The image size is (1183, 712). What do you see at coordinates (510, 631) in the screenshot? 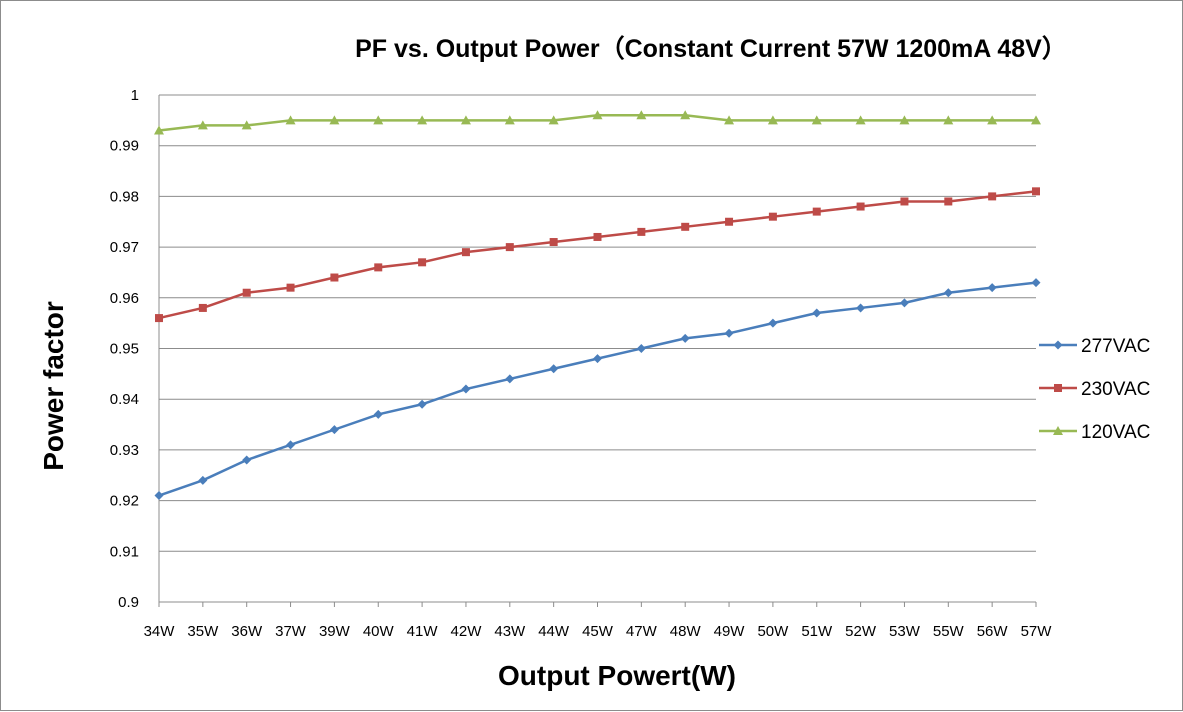
I see `x-tick-label: 43W` at bounding box center [510, 631].